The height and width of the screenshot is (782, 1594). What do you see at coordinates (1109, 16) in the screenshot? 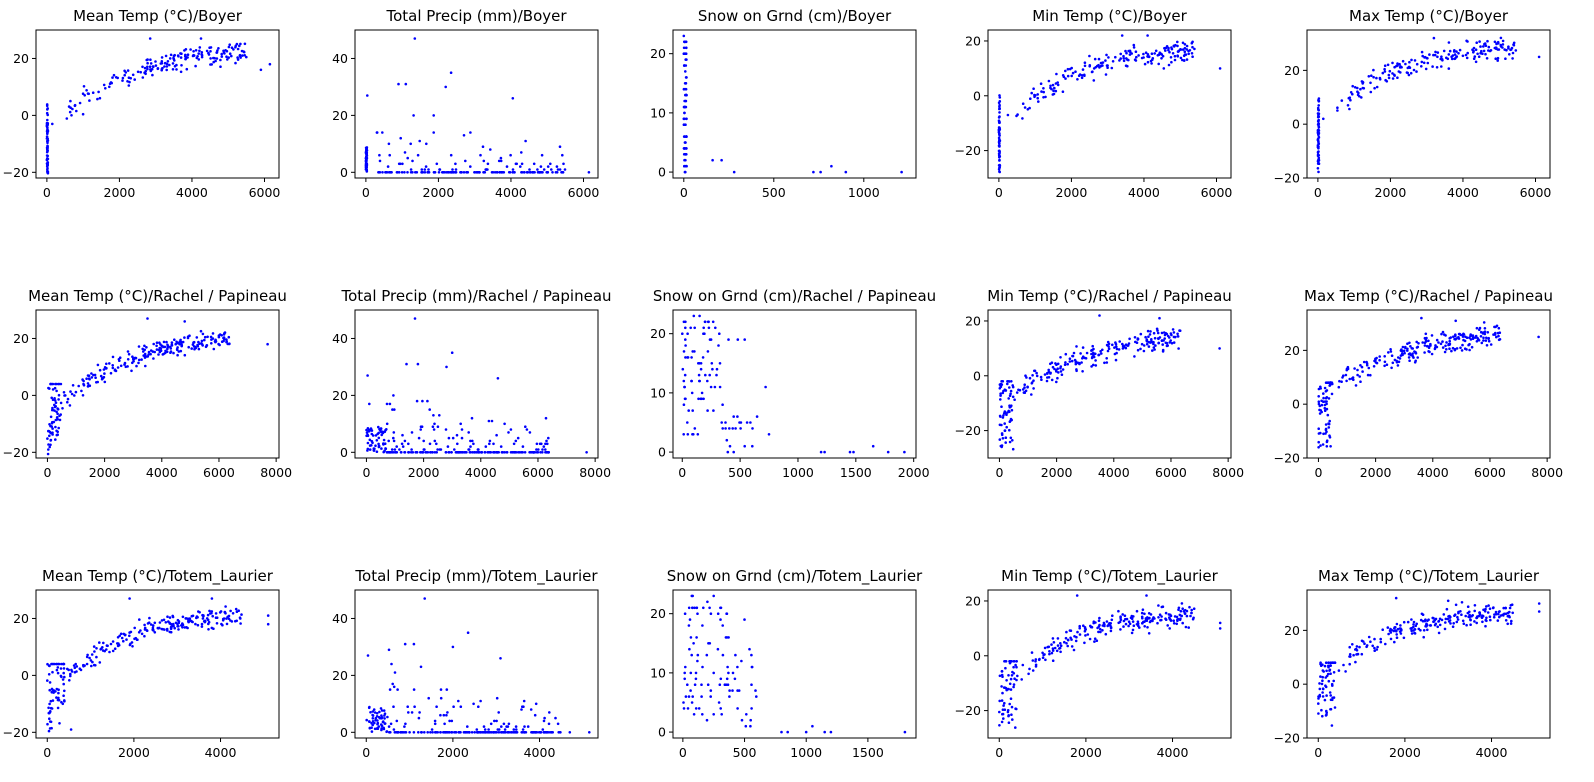
I see `plot-title: Min Temp (°C)/Boyer` at bounding box center [1109, 16].